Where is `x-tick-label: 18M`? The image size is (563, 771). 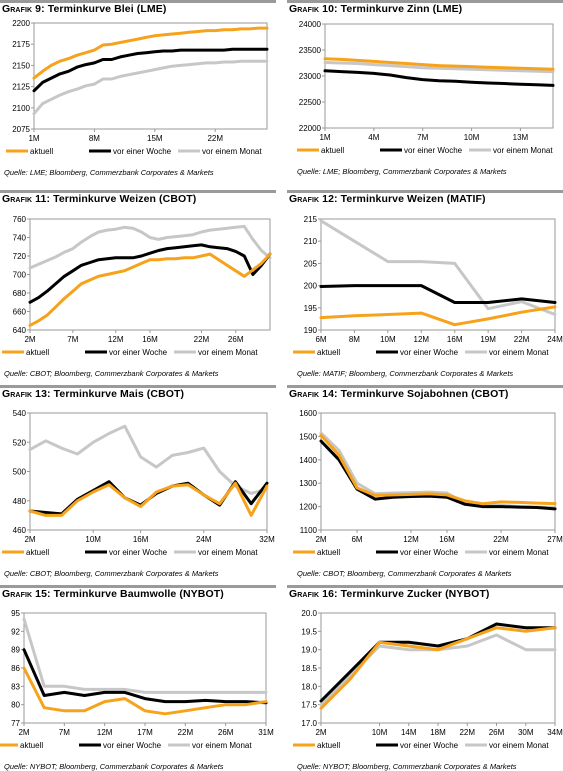
x-tick-label: 18M is located at coordinates (438, 732).